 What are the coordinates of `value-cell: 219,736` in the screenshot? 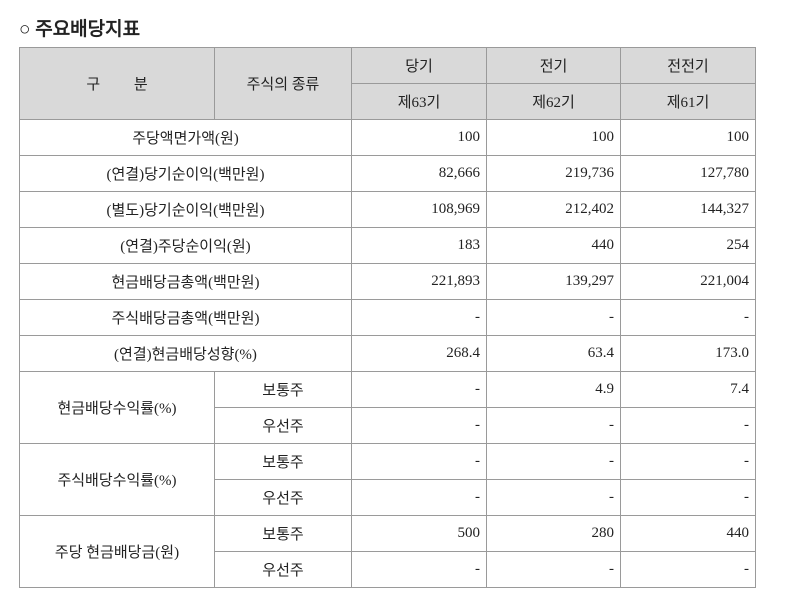 It's located at (553, 173).